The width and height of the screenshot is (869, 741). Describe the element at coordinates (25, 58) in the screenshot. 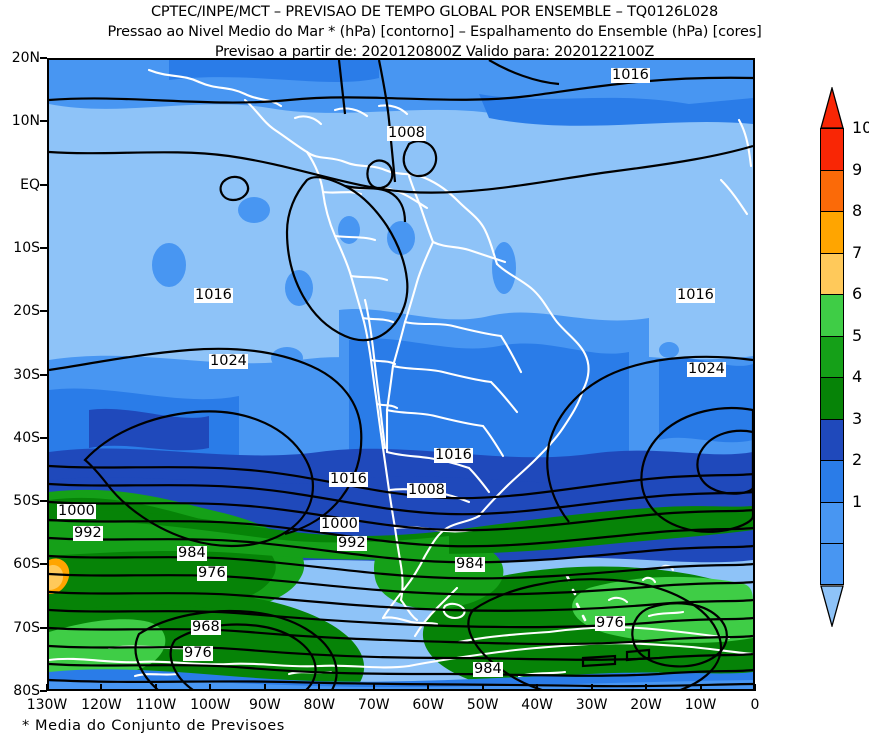

I see `ytick-label: 20N` at that location.